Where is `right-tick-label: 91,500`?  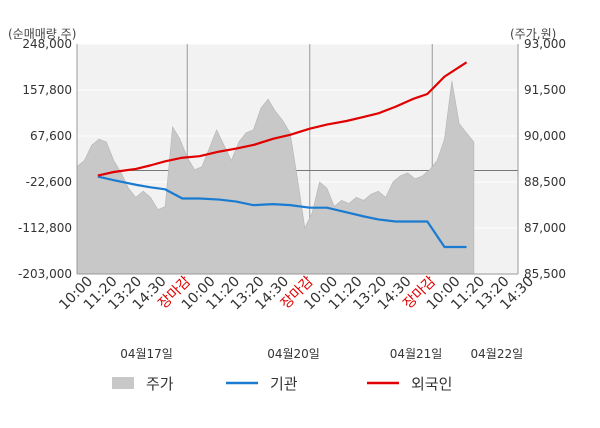 right-tick-label: 91,500 is located at coordinates (545, 90).